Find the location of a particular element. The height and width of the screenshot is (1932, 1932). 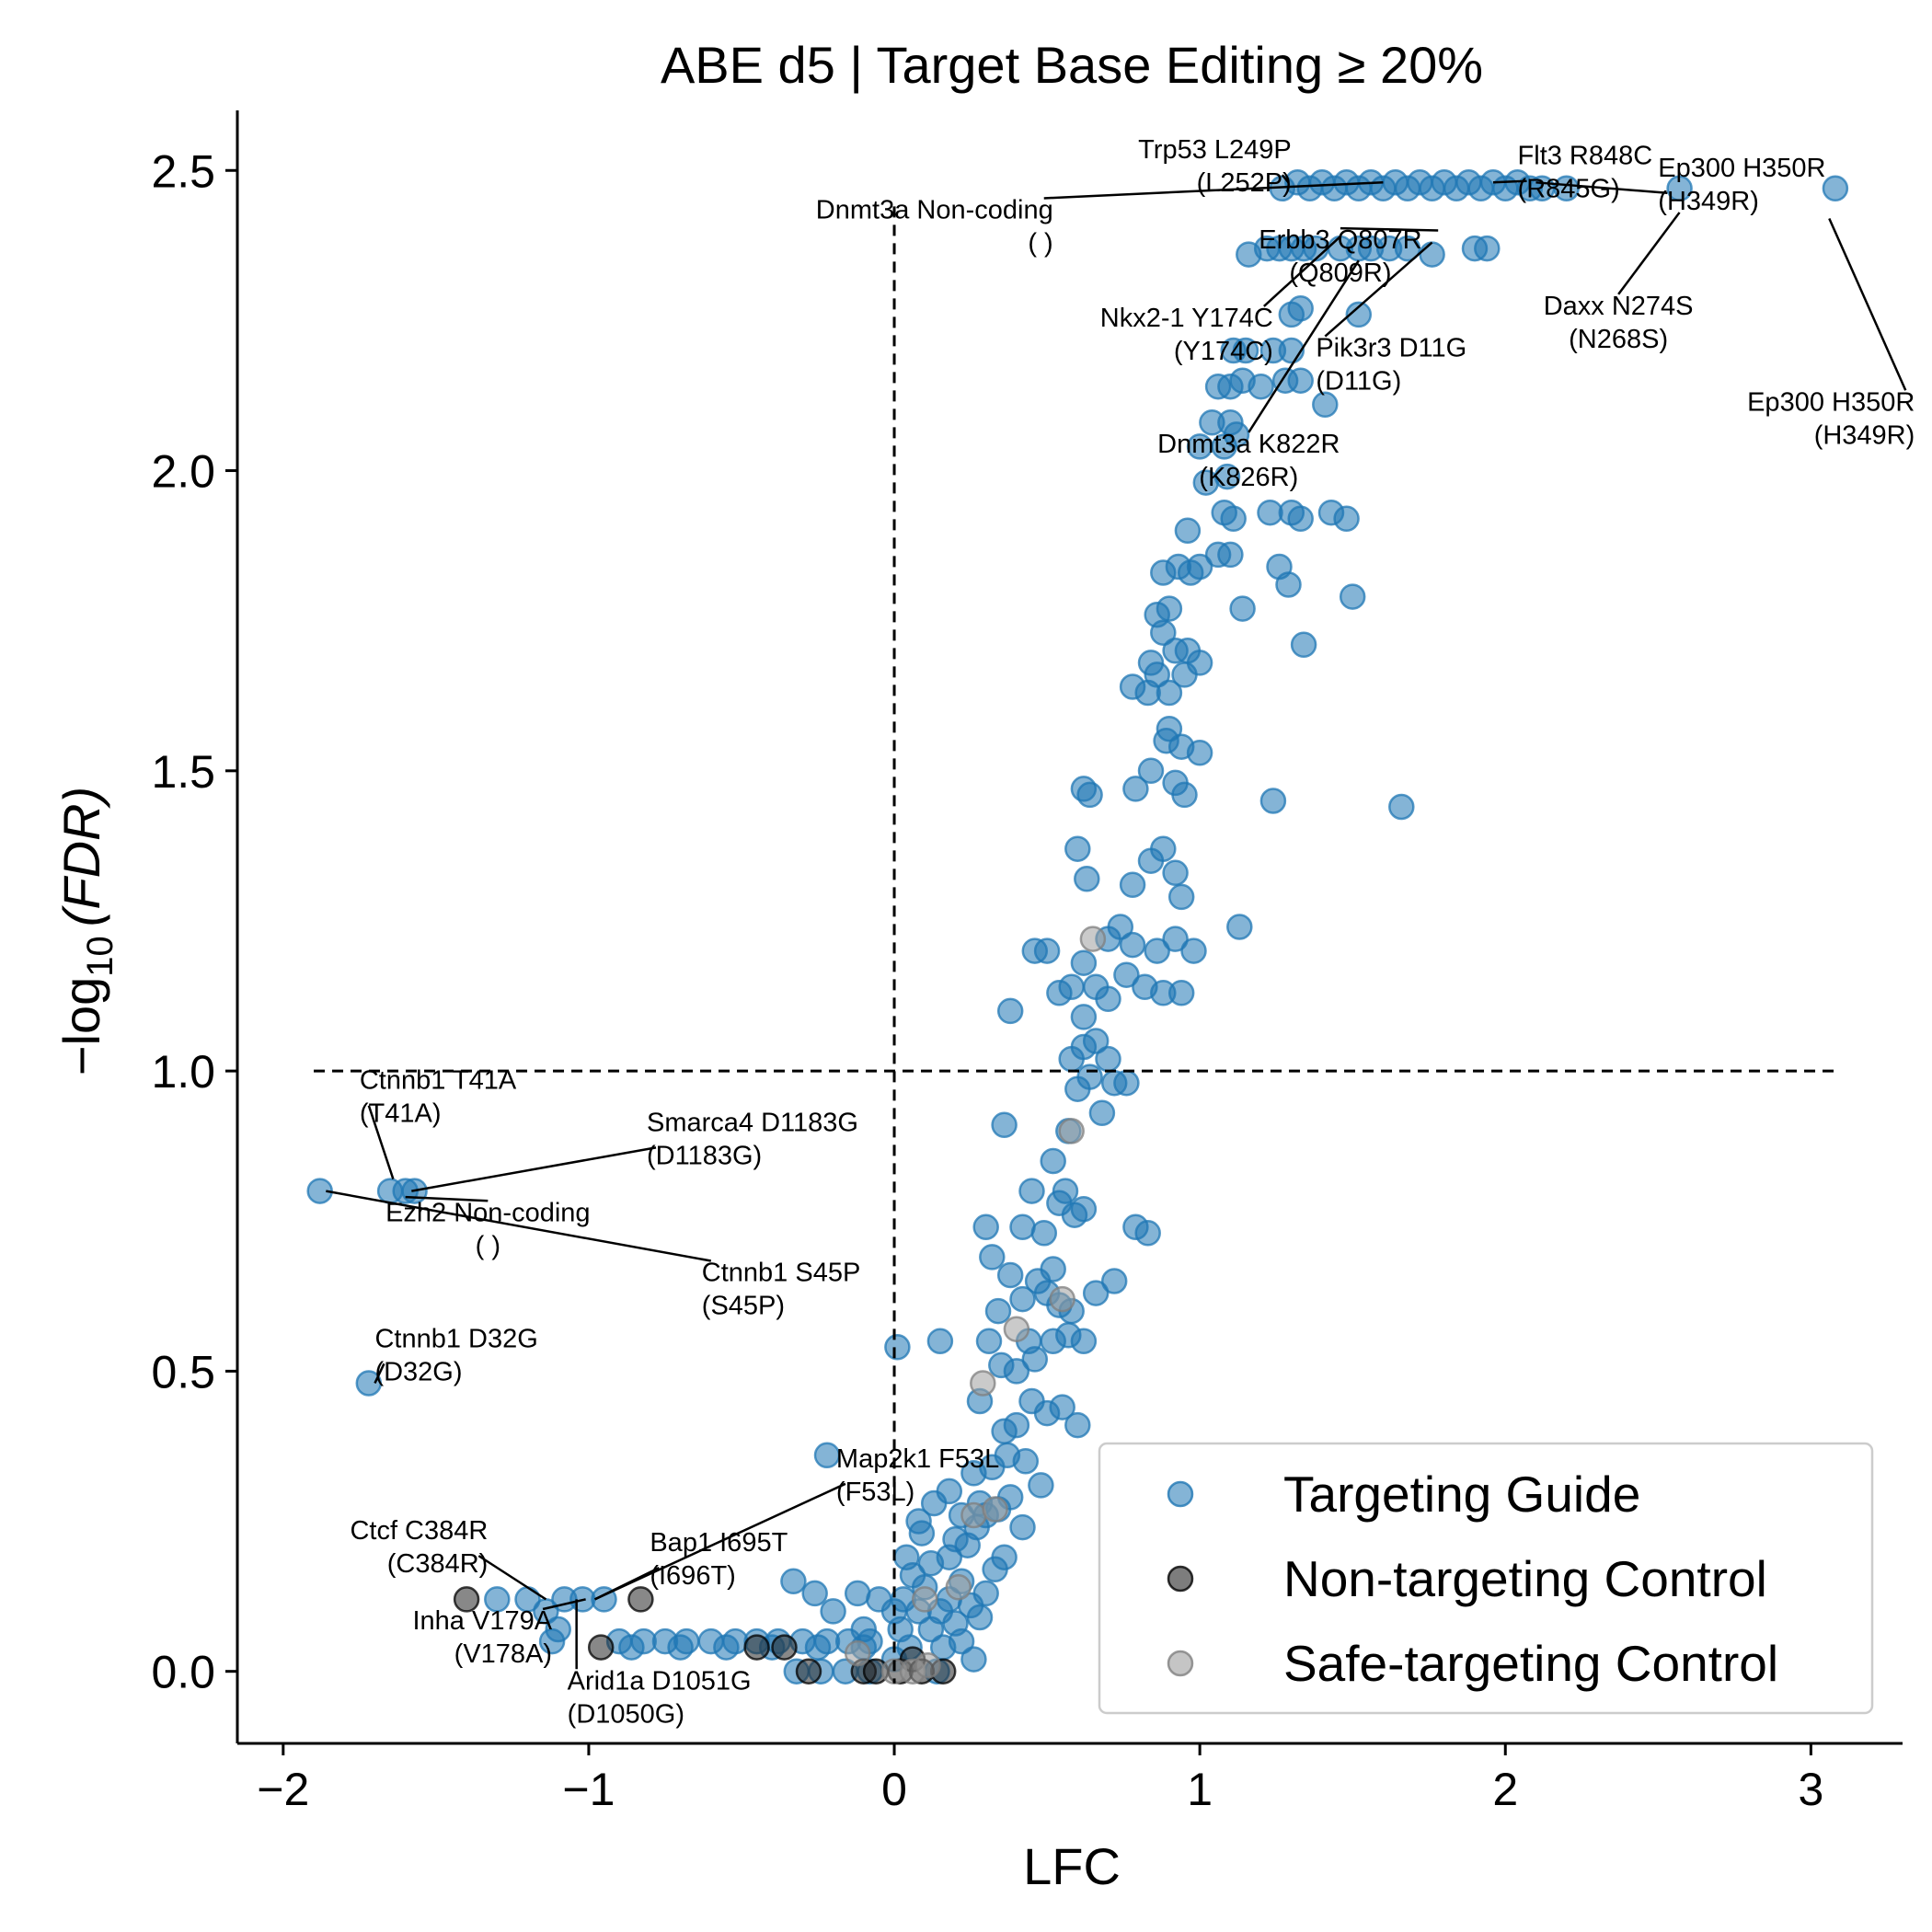

annotation-label: ( ) is located at coordinates (488, 1245).